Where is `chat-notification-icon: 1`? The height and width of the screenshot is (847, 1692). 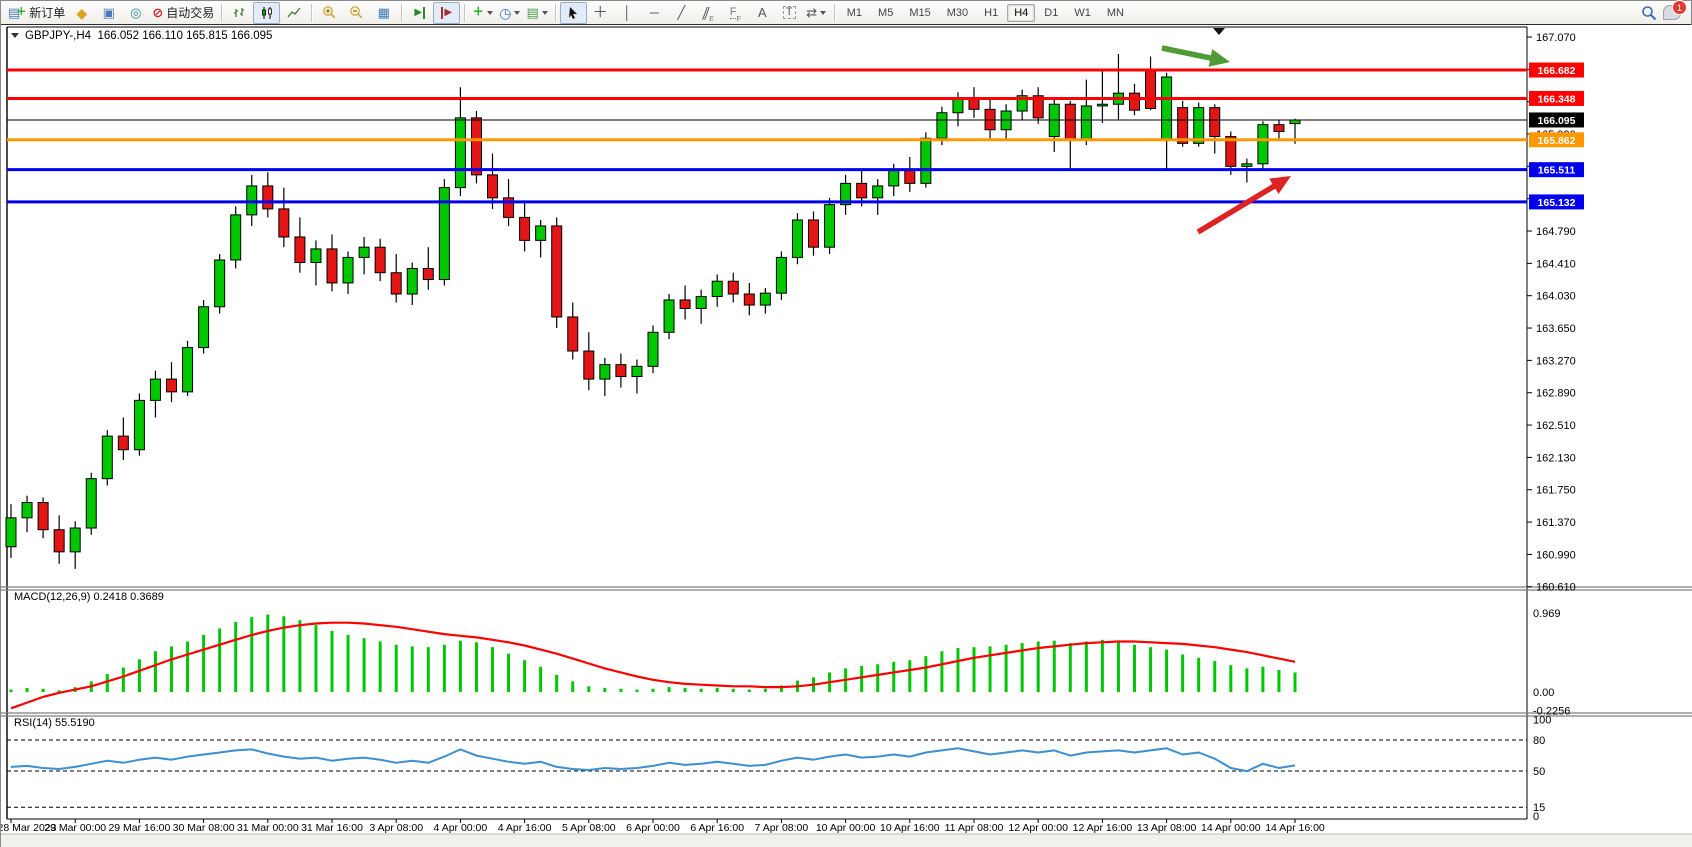
chat-notification-icon: 1 is located at coordinates (1675, 10).